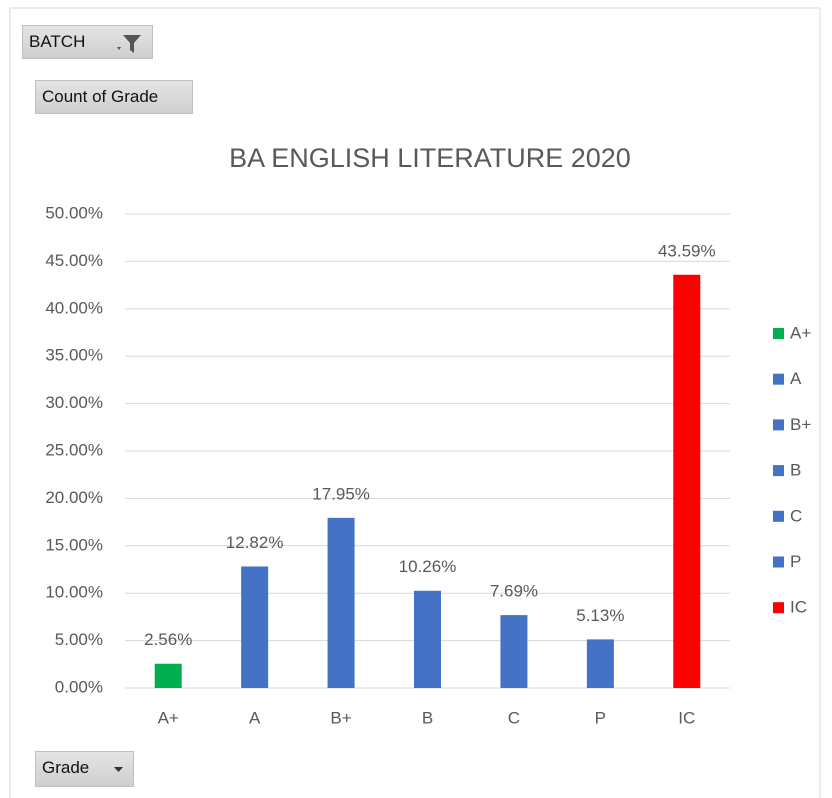 This screenshot has width=832, height=798. I want to click on values-button-label: Count of Grade, so click(100, 96).